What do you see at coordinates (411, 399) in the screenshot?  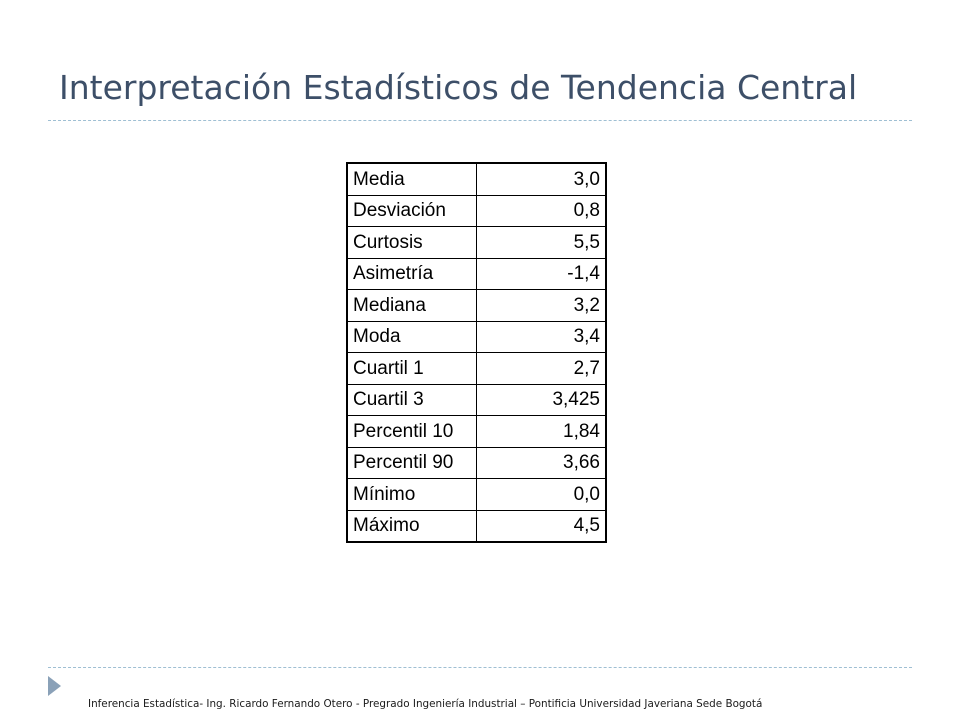 I see `statistic-label: Cuartil 3` at bounding box center [411, 399].